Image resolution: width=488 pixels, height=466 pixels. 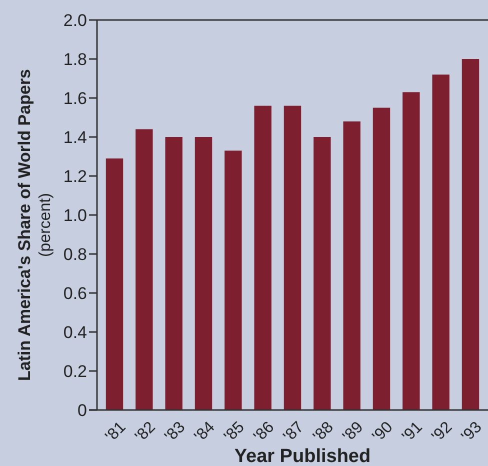 What do you see at coordinates (75, 215) in the screenshot?
I see `y-tick-label: 1.0` at bounding box center [75, 215].